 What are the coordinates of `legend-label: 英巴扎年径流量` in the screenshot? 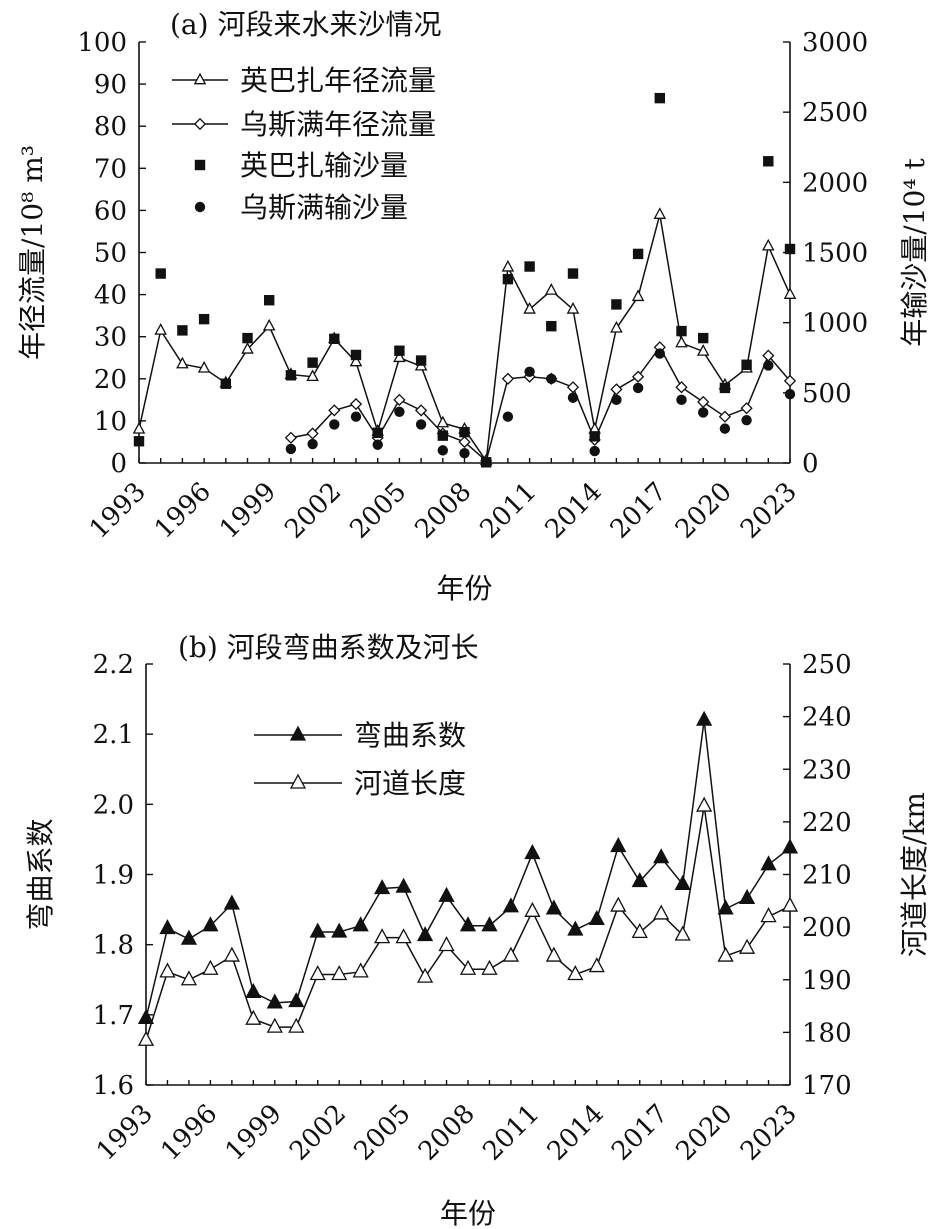 It's located at (338, 80).